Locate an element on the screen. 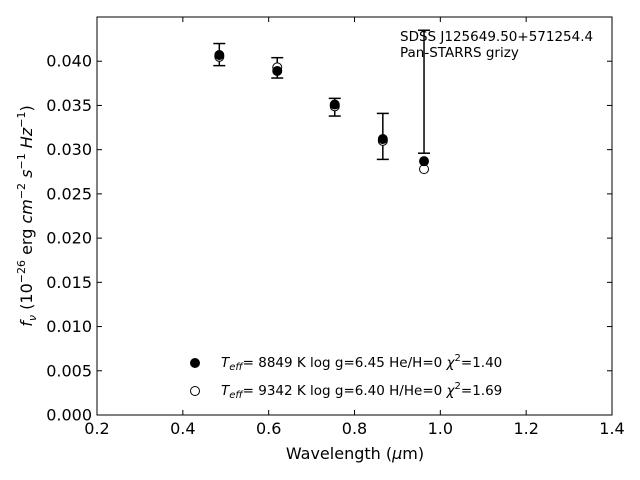 This screenshot has width=640, height=480. x-tick-label-0: 0.2 is located at coordinates (96, 428).